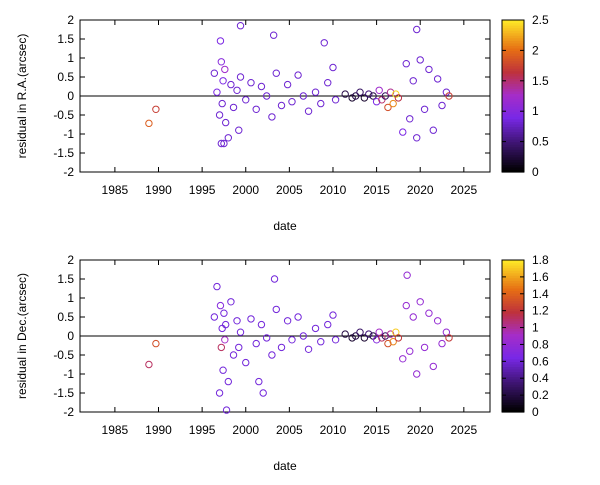 This screenshot has height=485, width=600. Describe the element at coordinates (540, 294) in the screenshot. I see `colorbar-tick-label: 1.4` at that location.